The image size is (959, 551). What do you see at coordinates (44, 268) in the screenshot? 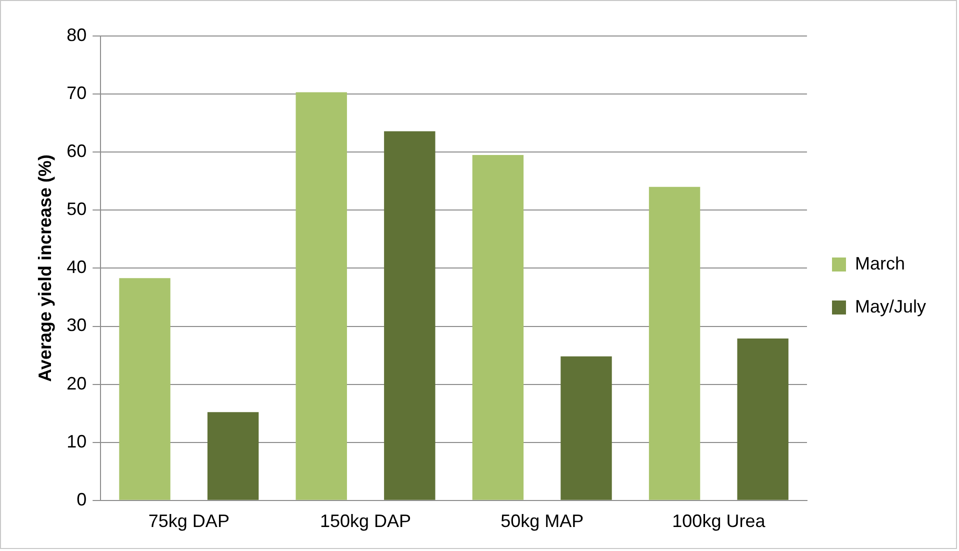
I see `y-axis-title: Average yield increase (%)` at bounding box center [44, 268].